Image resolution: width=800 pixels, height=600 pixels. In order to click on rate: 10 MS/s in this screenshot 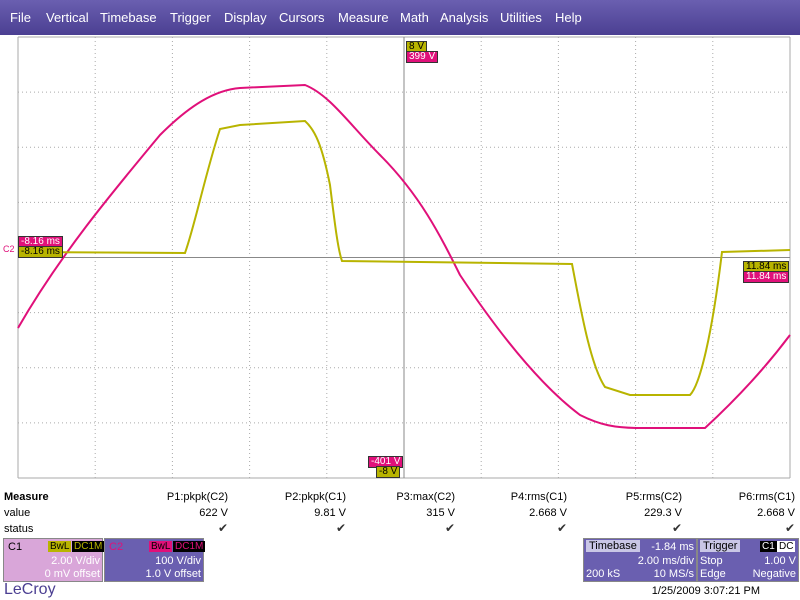, I will do `click(673, 574)`.